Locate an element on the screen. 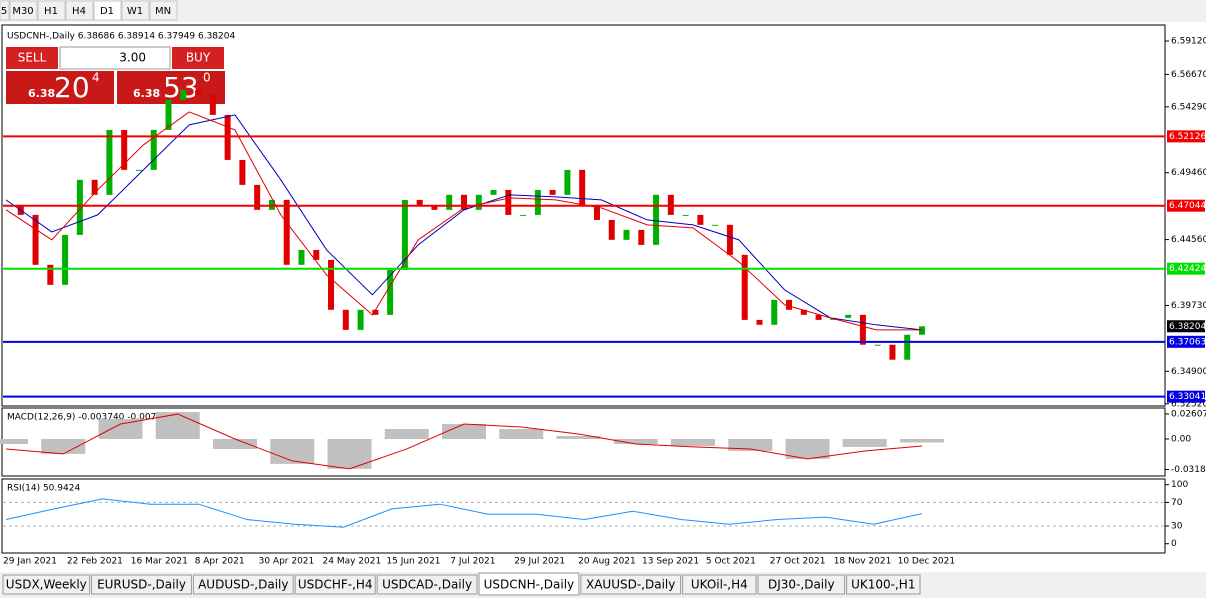  x-tick-label: 7 Jul 2021 is located at coordinates (472, 562).